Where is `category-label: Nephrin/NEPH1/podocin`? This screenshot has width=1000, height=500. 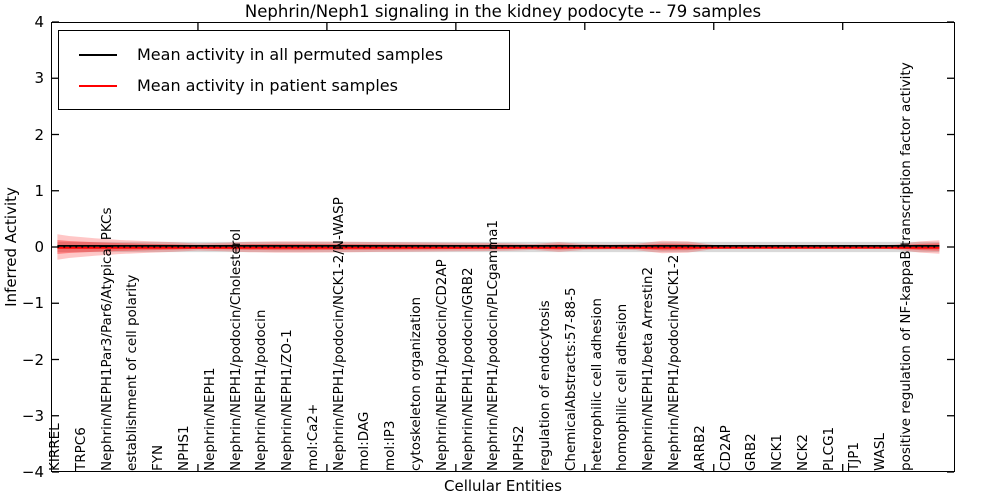
category-label: Nephrin/NEPH1/podocin is located at coordinates (261, 390).